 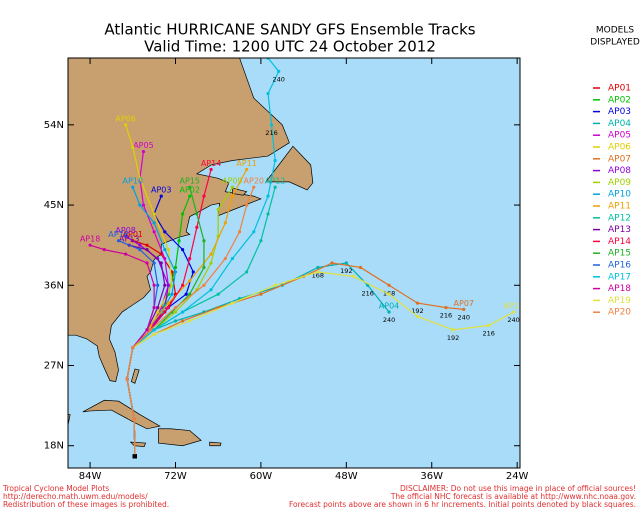 What do you see at coordinates (75, 496) in the screenshot?
I see `footer-left: http://derecho.math.uwm.edu/models/` at bounding box center [75, 496].